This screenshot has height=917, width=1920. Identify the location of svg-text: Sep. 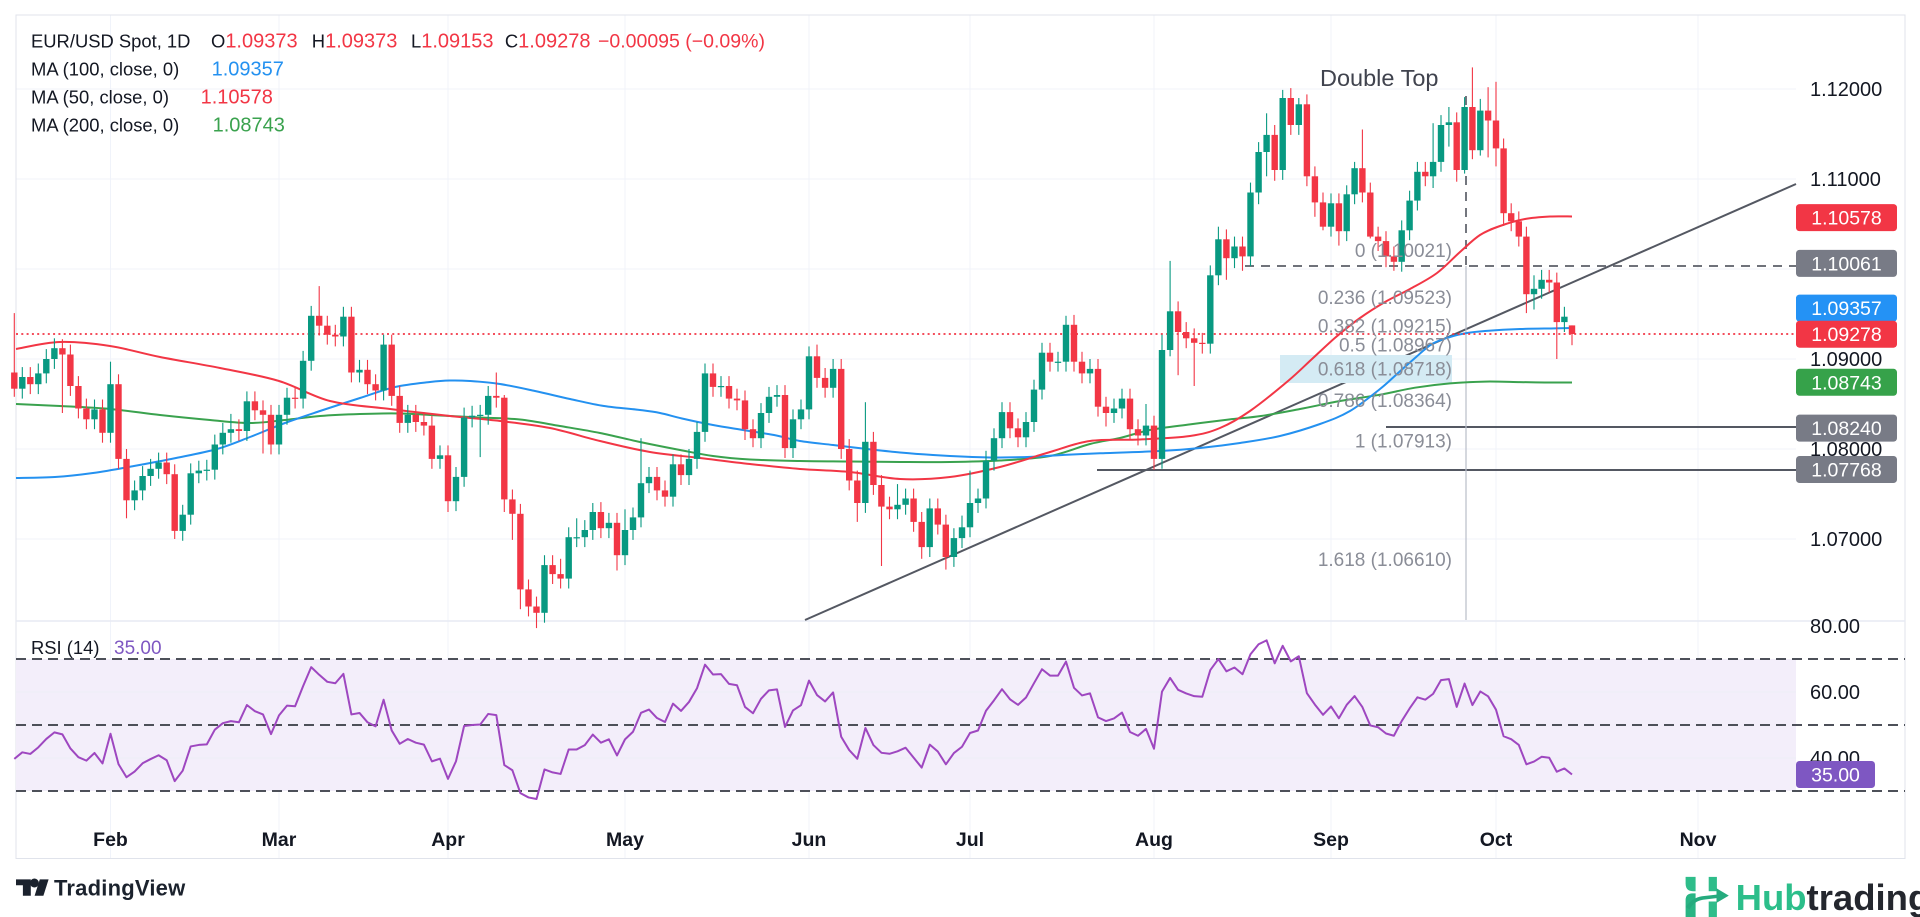
(1331, 840).